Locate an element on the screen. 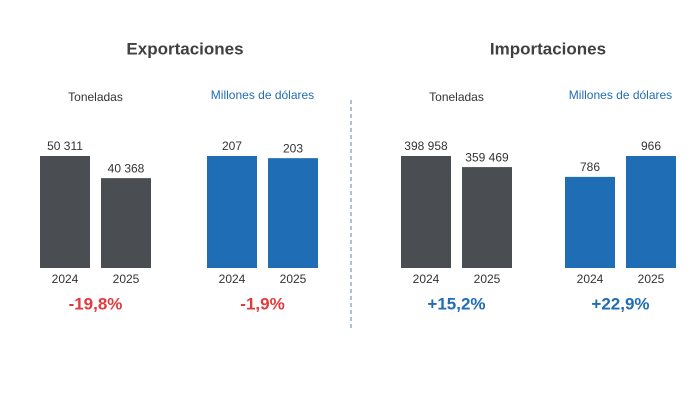 The image size is (700, 400). value-label: 40 368 is located at coordinates (126, 168).